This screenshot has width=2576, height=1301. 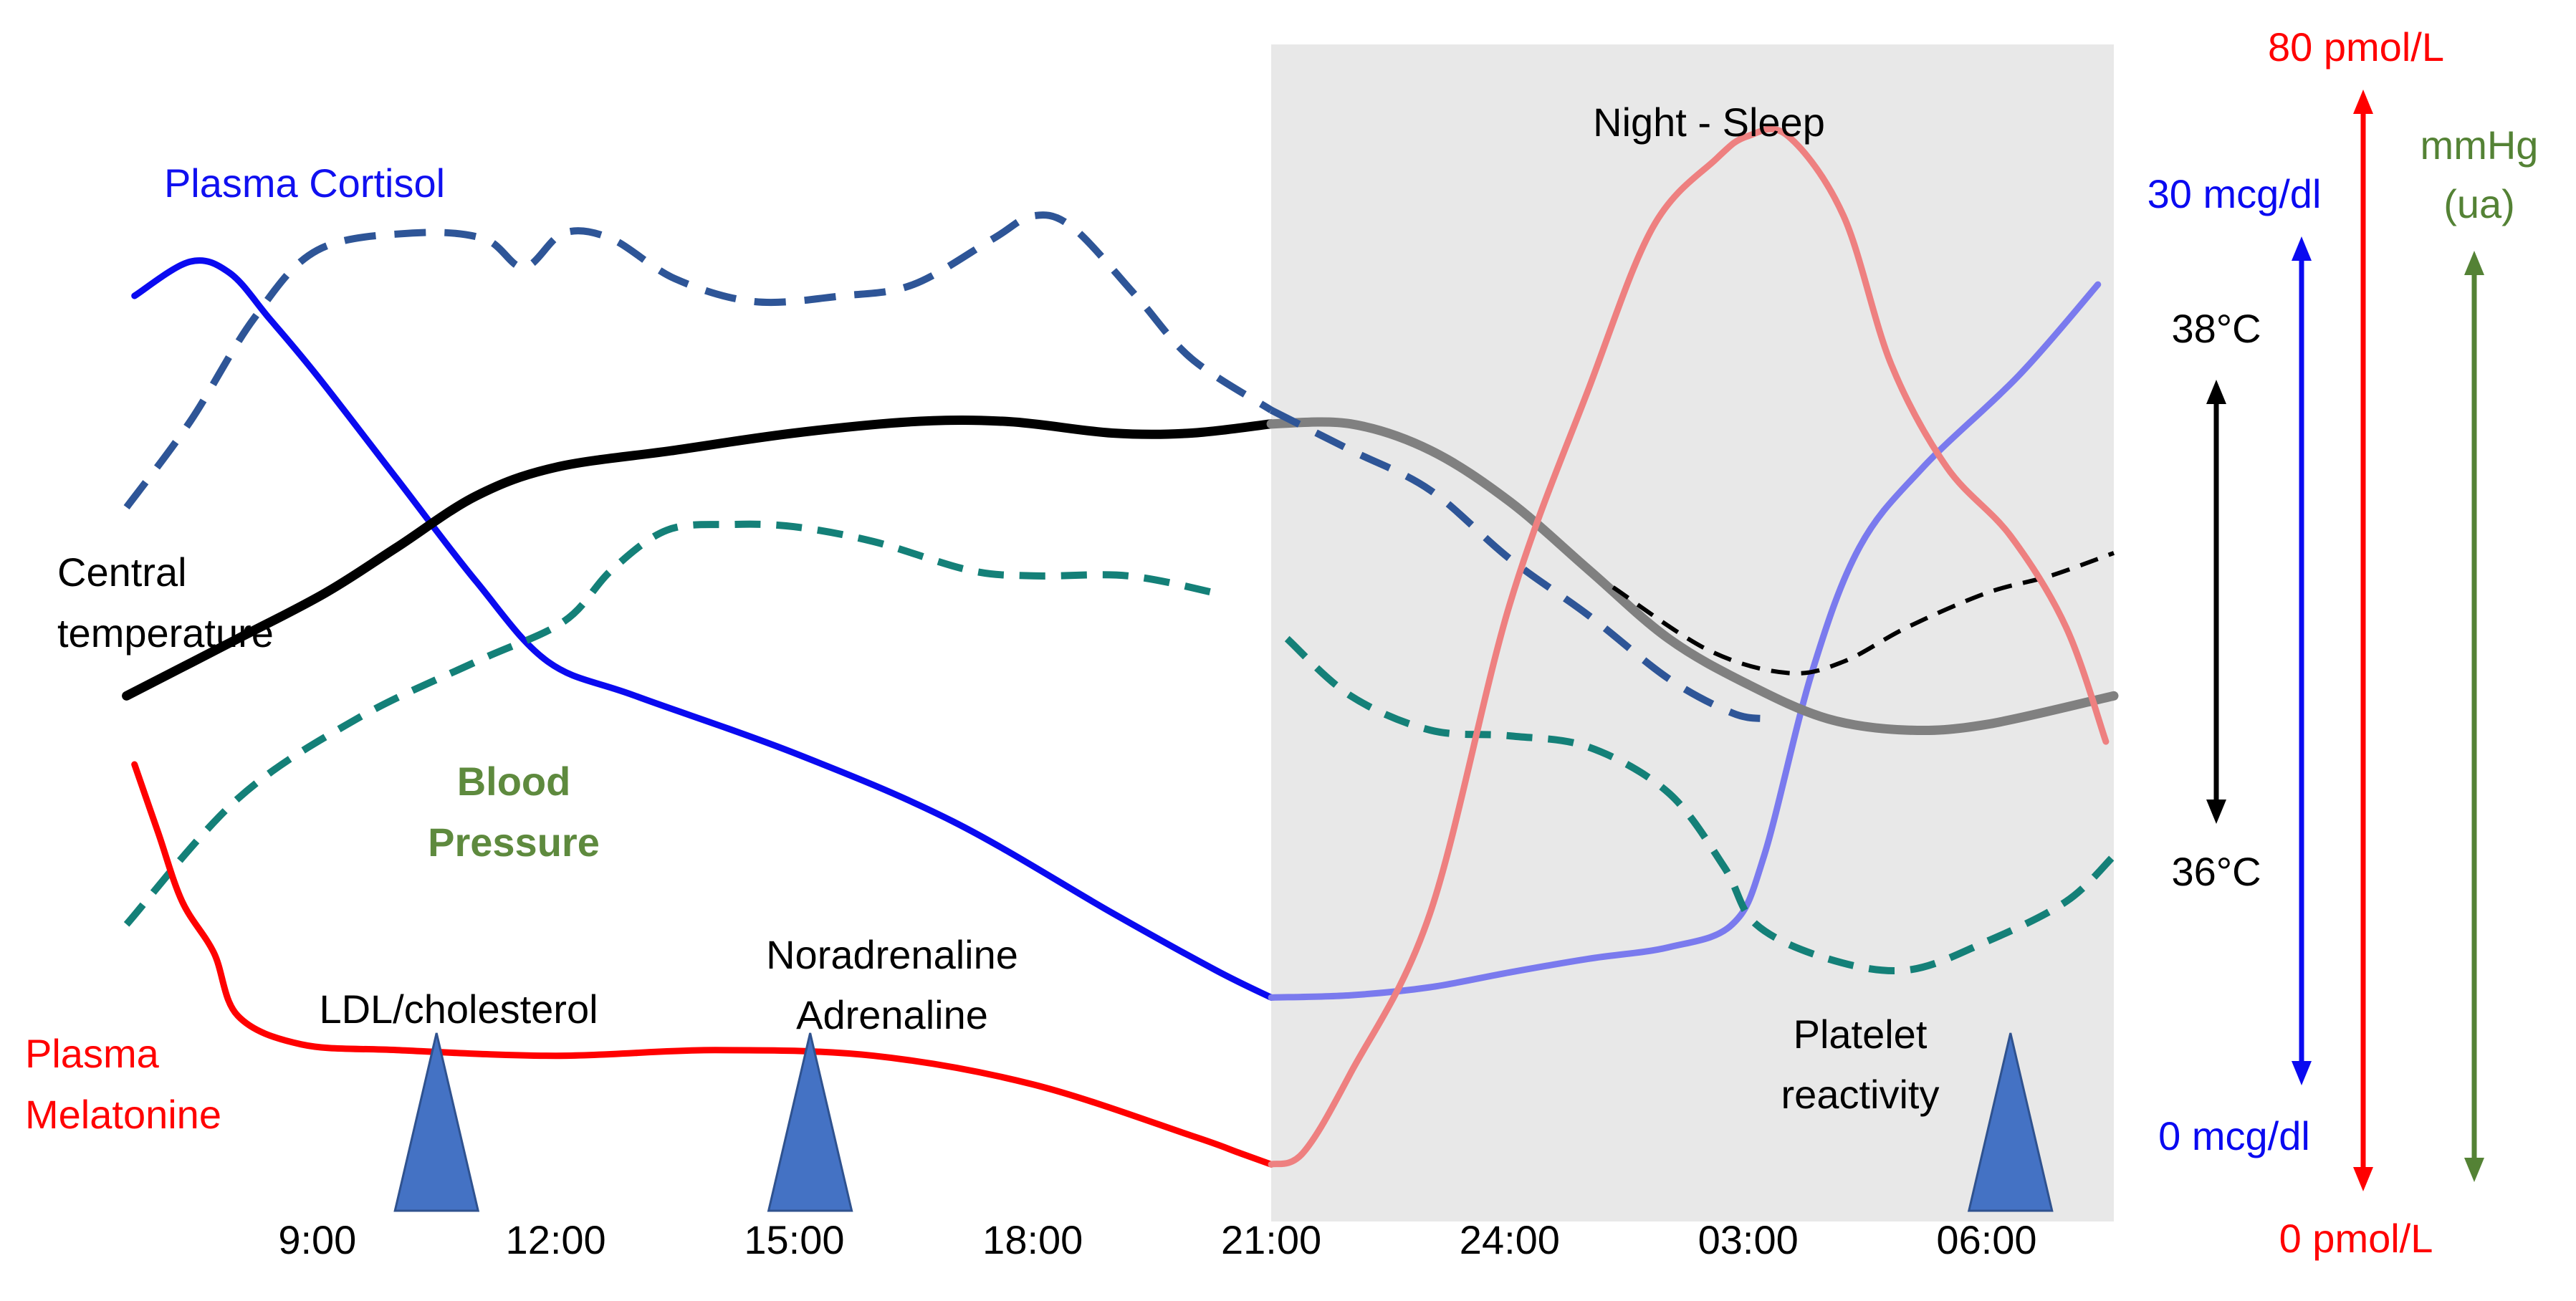 I want to click on x-tick-label: 21:00, so click(x=1271, y=1239).